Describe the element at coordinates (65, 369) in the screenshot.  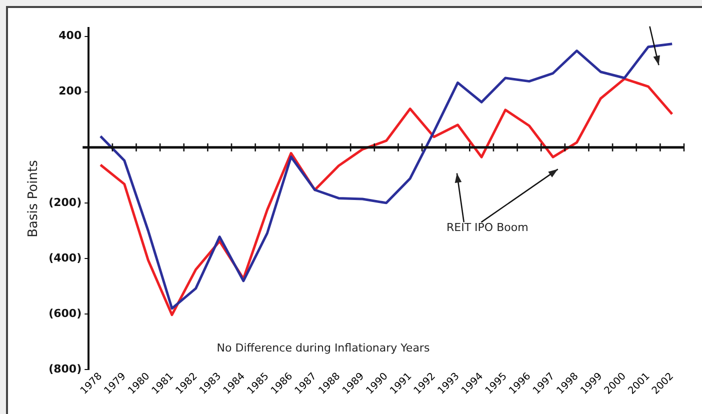
I see `y-tick-label: (800)` at that location.